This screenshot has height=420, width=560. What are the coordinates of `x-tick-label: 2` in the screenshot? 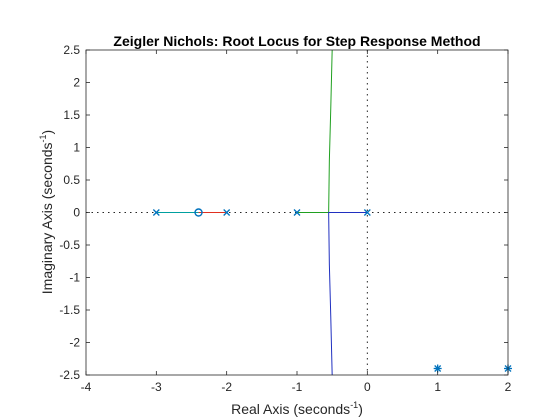 It's located at (508, 387).